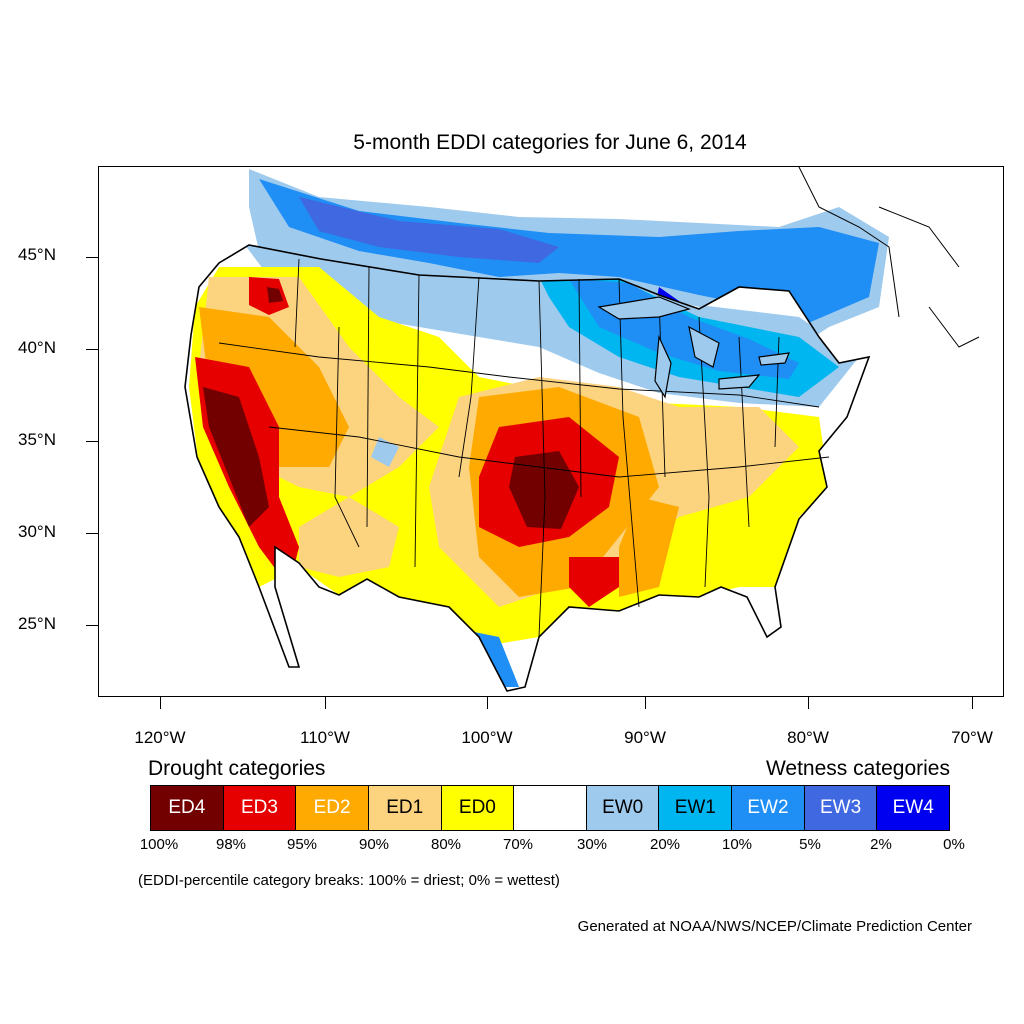 This screenshot has height=1024, width=1024. What do you see at coordinates (737, 844) in the screenshot?
I see `percentile-label: 10%` at bounding box center [737, 844].